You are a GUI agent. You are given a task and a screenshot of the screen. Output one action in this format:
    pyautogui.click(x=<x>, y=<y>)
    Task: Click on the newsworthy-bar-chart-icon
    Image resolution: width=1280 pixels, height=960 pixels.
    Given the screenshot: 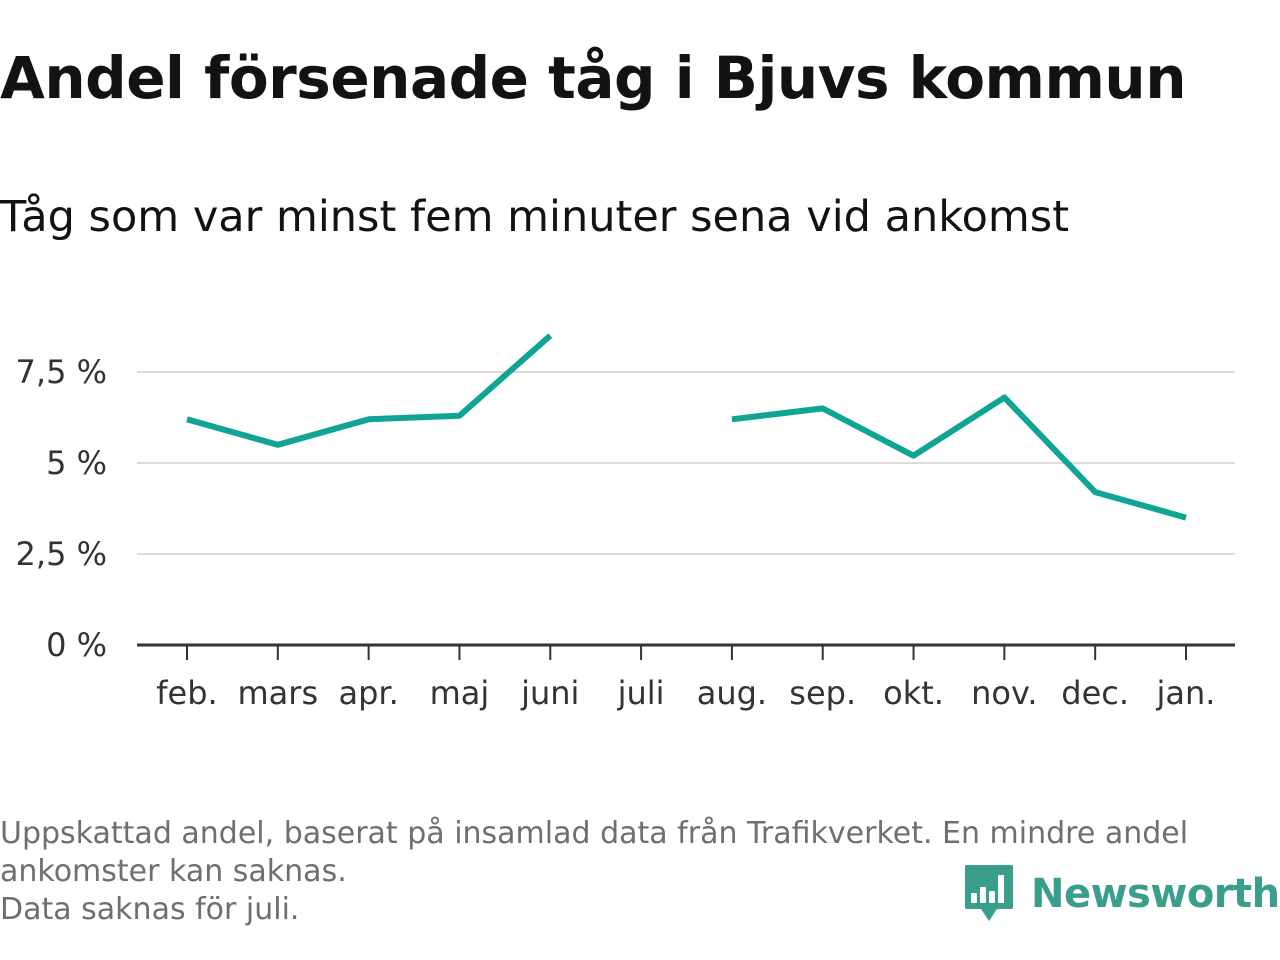 What is the action you would take?
    pyautogui.click(x=989, y=893)
    